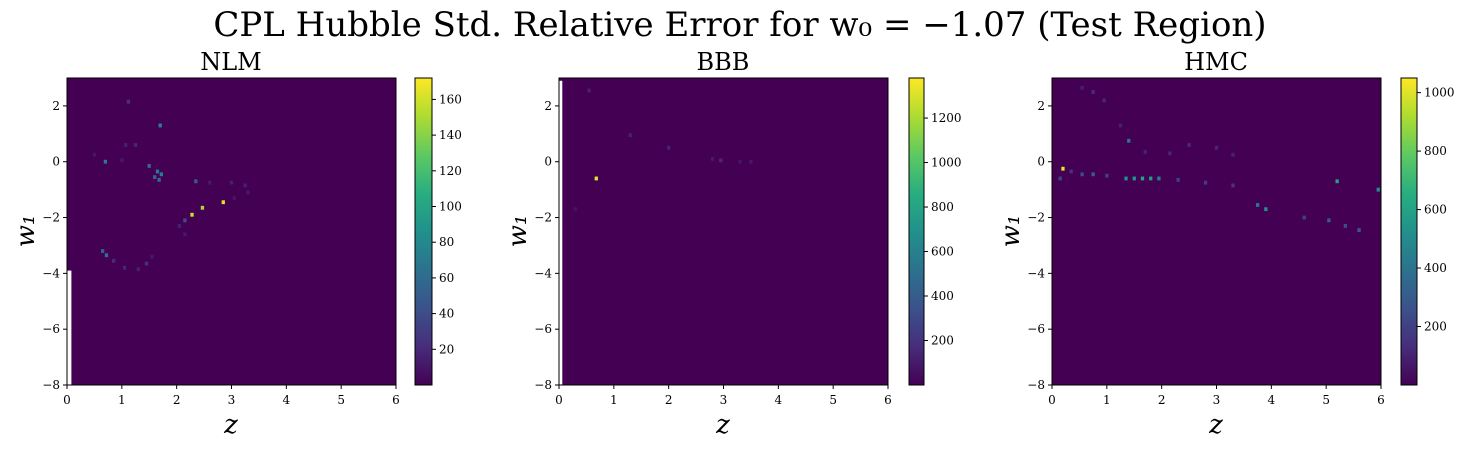 Image resolution: width=1463 pixels, height=452 pixels. What do you see at coordinates (559, 400) in the screenshot?
I see `x-tick-label: 0` at bounding box center [559, 400].